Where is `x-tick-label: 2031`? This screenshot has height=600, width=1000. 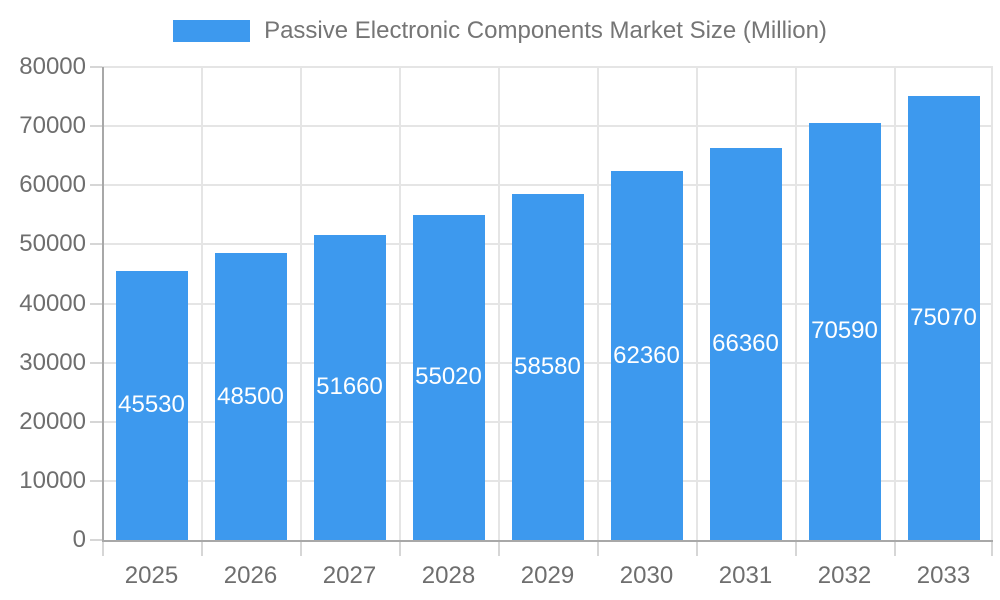 x-tick-label: 2031 is located at coordinates (745, 575).